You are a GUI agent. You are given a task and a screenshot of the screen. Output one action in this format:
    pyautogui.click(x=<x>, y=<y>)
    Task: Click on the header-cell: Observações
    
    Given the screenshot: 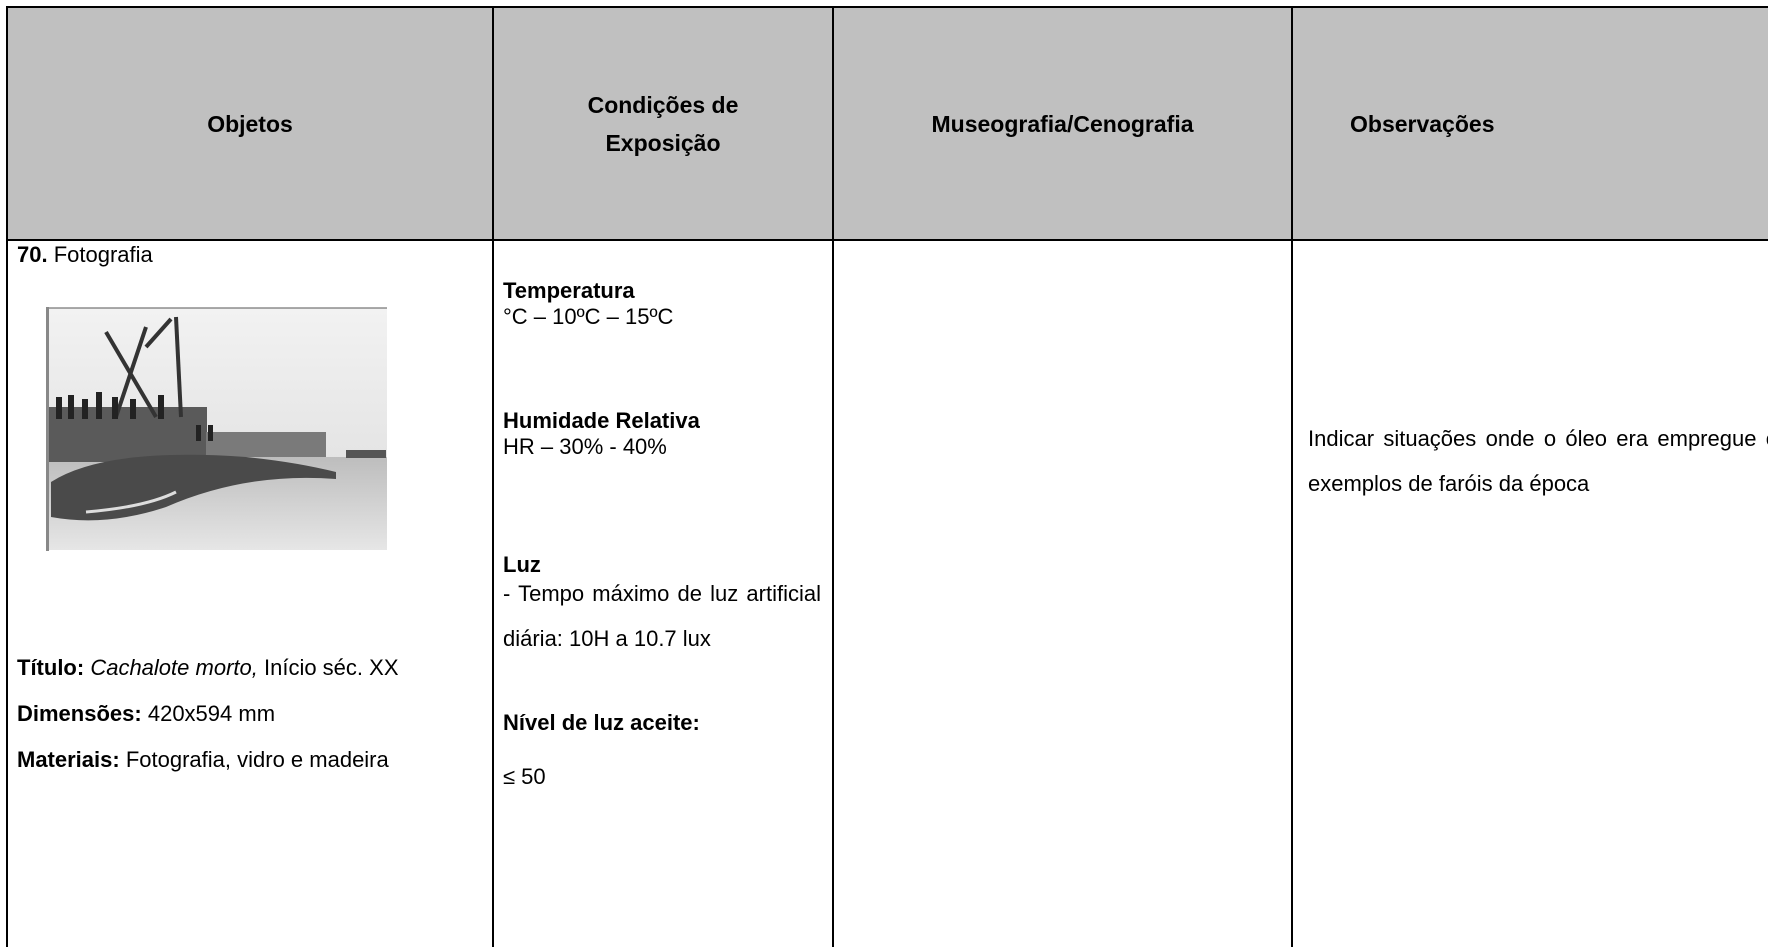 What is the action you would take?
    pyautogui.click(x=1422, y=123)
    